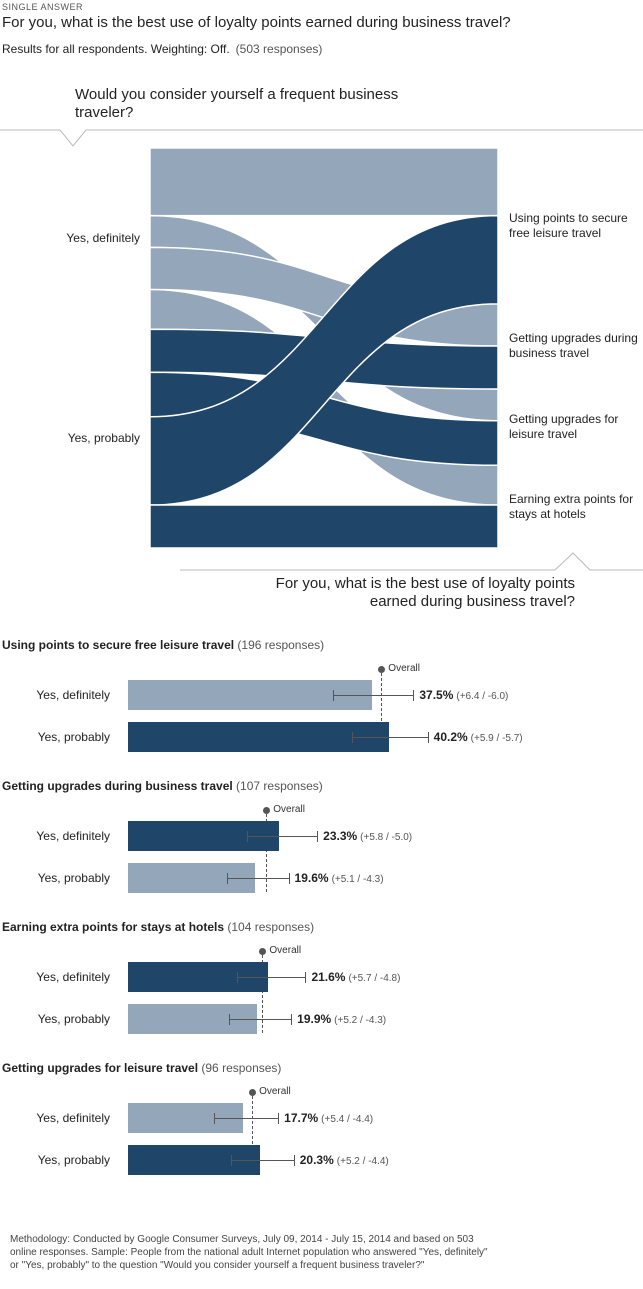 Image resolution: width=643 pixels, height=1289 pixels. I want to click on bar-value-percent: 21.6%, so click(328, 977).